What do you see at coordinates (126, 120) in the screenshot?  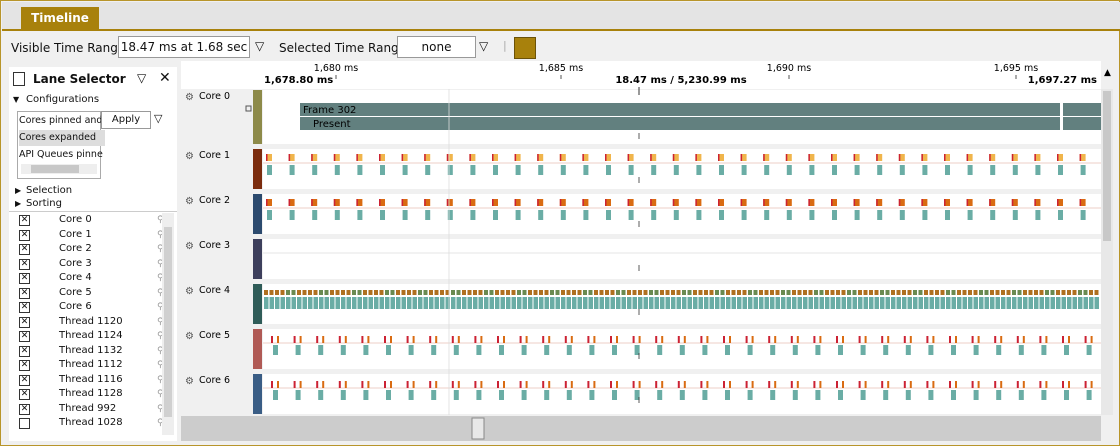 I see `apply-button: Apply` at bounding box center [126, 120].